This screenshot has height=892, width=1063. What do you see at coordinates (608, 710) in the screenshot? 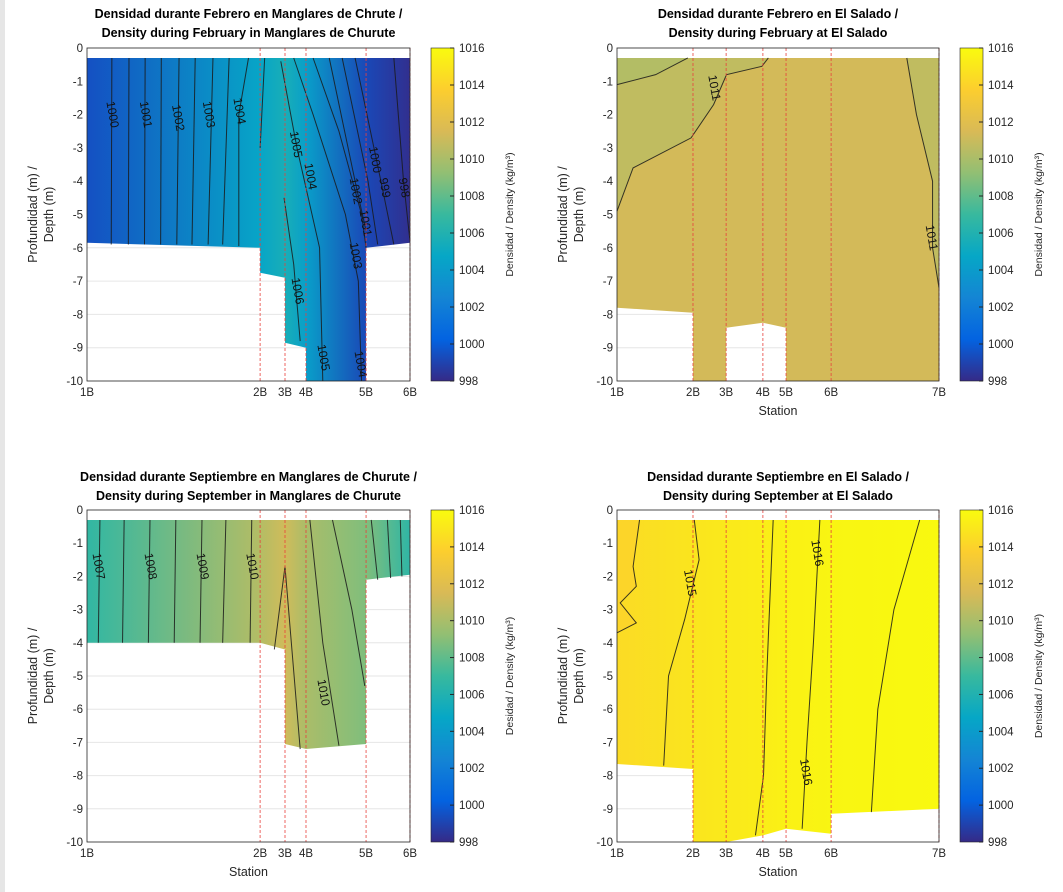
I see `y-tick-label: -6` at bounding box center [608, 710].